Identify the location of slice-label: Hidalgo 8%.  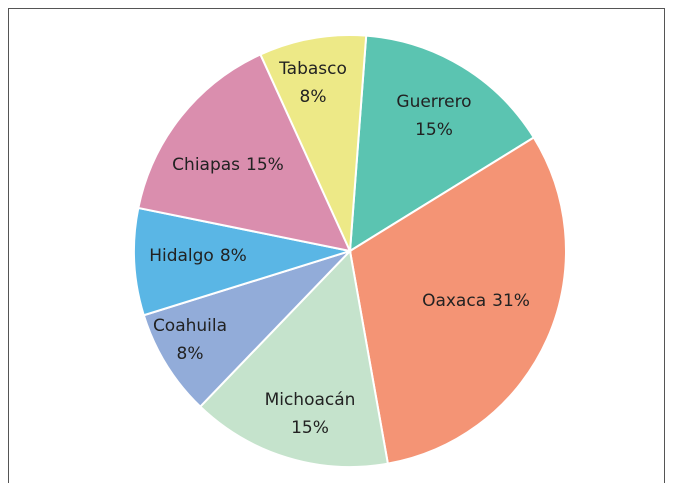
(198, 256).